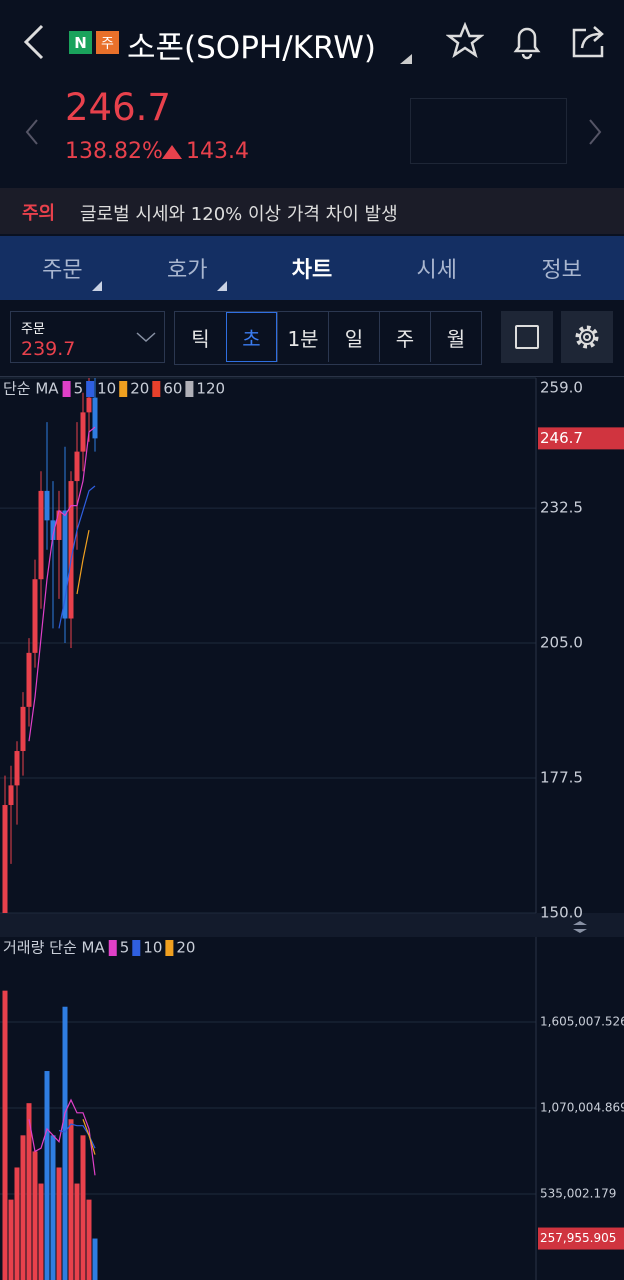 This screenshot has height=1280, width=624. Describe the element at coordinates (107, 42) in the screenshot. I see `badge: 주` at that location.